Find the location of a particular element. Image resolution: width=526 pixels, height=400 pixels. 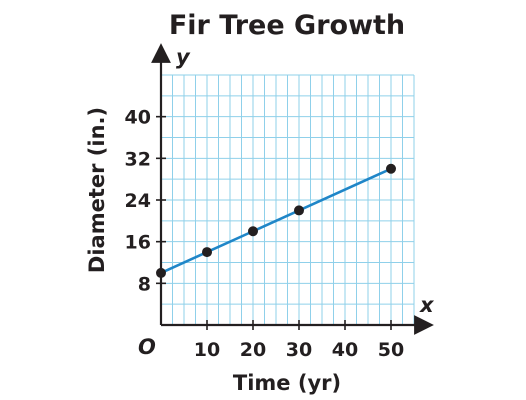

y-axis-label: Diameter (in.) is located at coordinates (97, 190).